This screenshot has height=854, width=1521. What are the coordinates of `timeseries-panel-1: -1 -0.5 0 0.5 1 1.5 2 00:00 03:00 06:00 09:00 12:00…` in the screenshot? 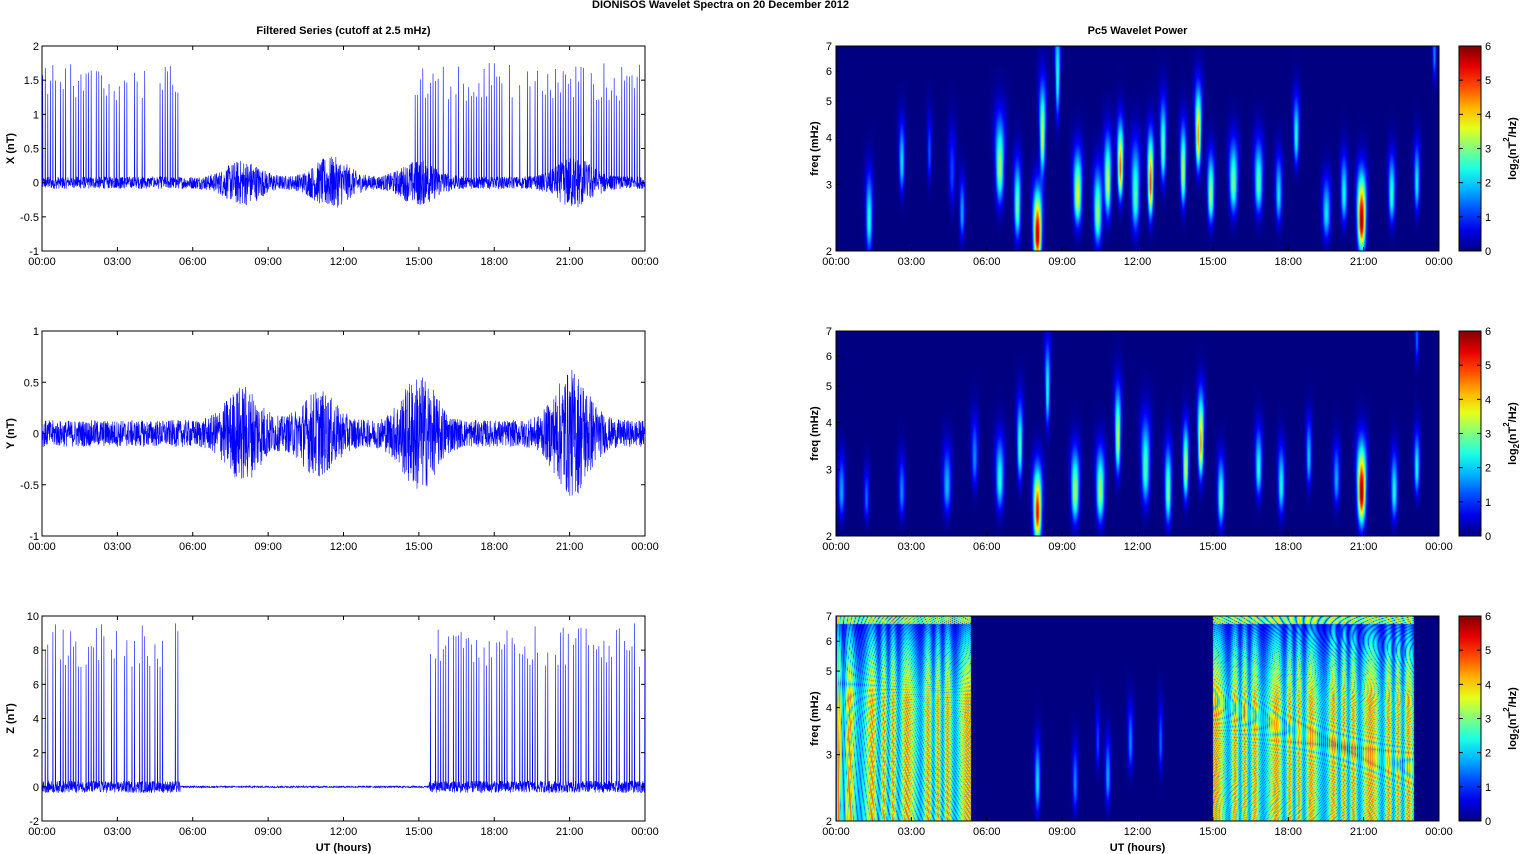 It's located at (332, 154).